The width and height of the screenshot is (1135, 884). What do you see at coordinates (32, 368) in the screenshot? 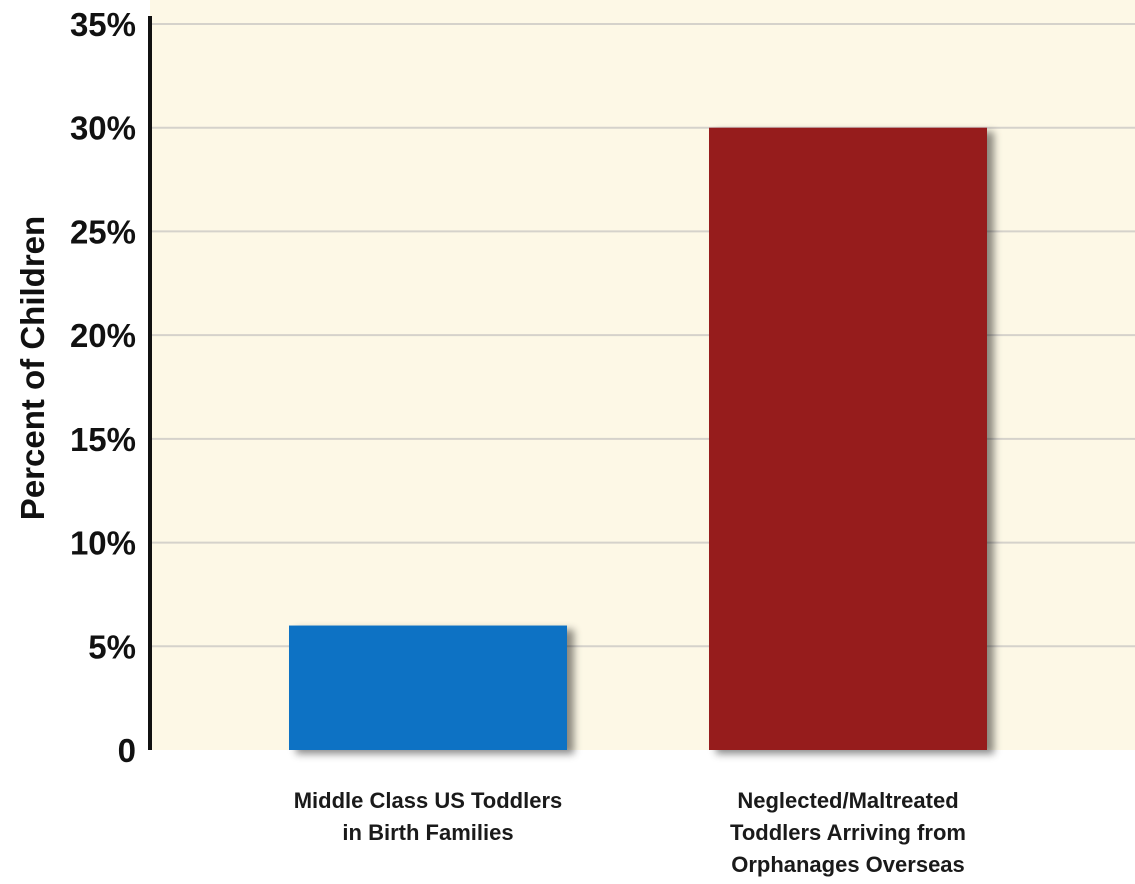
I see `y-axis-label: Percent of Children` at bounding box center [32, 368].